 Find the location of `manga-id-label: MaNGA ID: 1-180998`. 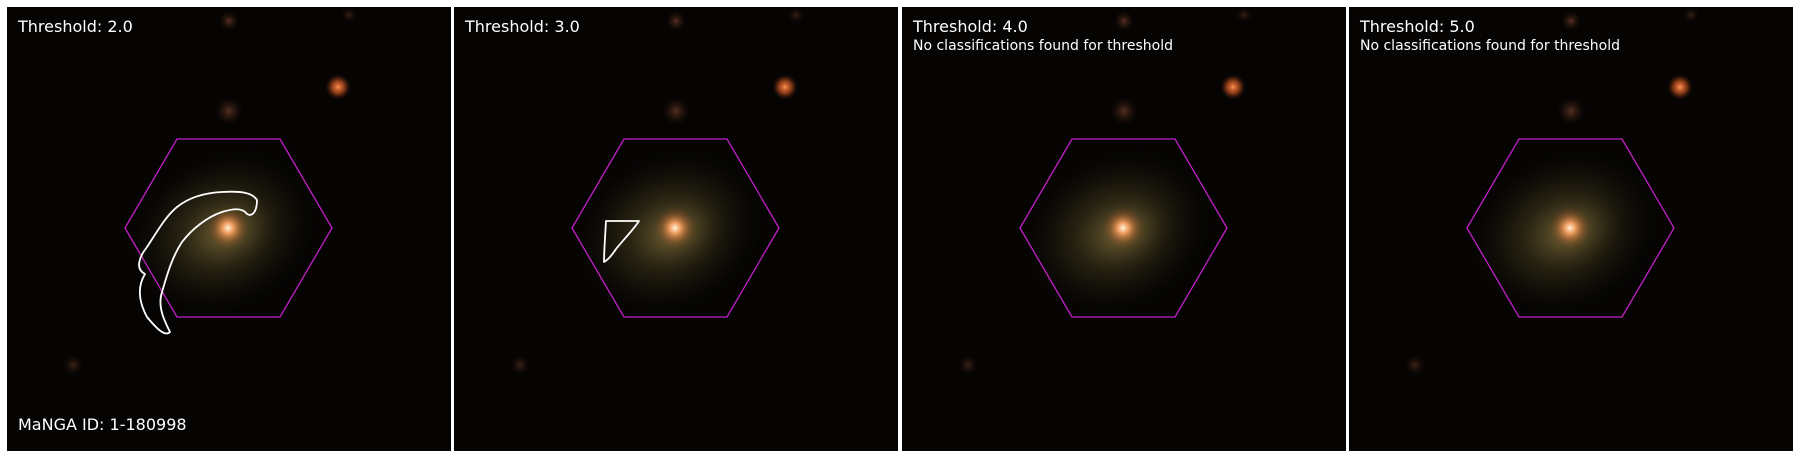

manga-id-label: MaNGA ID: 1-180998 is located at coordinates (102, 424).